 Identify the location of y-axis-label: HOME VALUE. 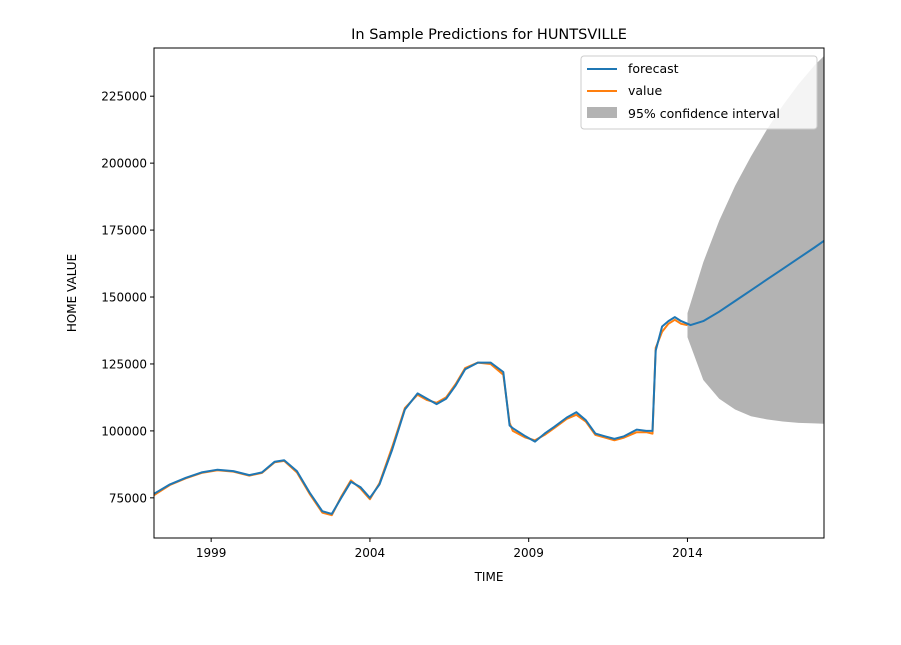
(72, 293).